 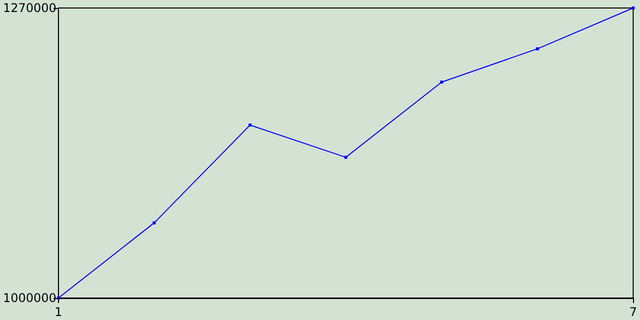 I want to click on y-tick-label: 1270000, so click(x=29, y=8).